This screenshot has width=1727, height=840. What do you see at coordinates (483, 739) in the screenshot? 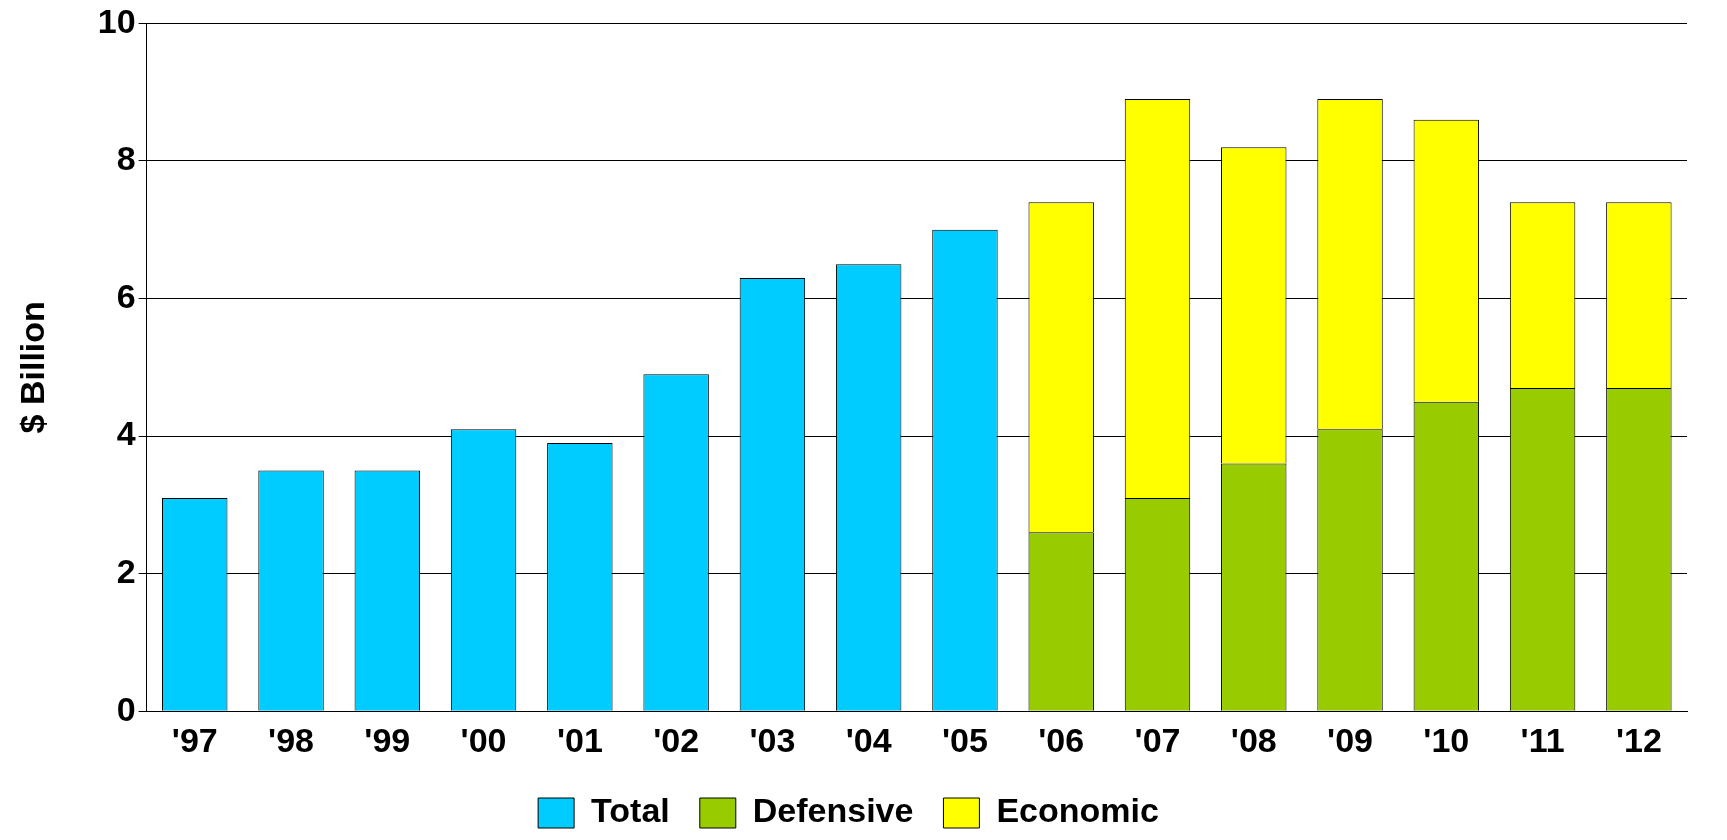
I see `x-tick-label: '00` at bounding box center [483, 739].